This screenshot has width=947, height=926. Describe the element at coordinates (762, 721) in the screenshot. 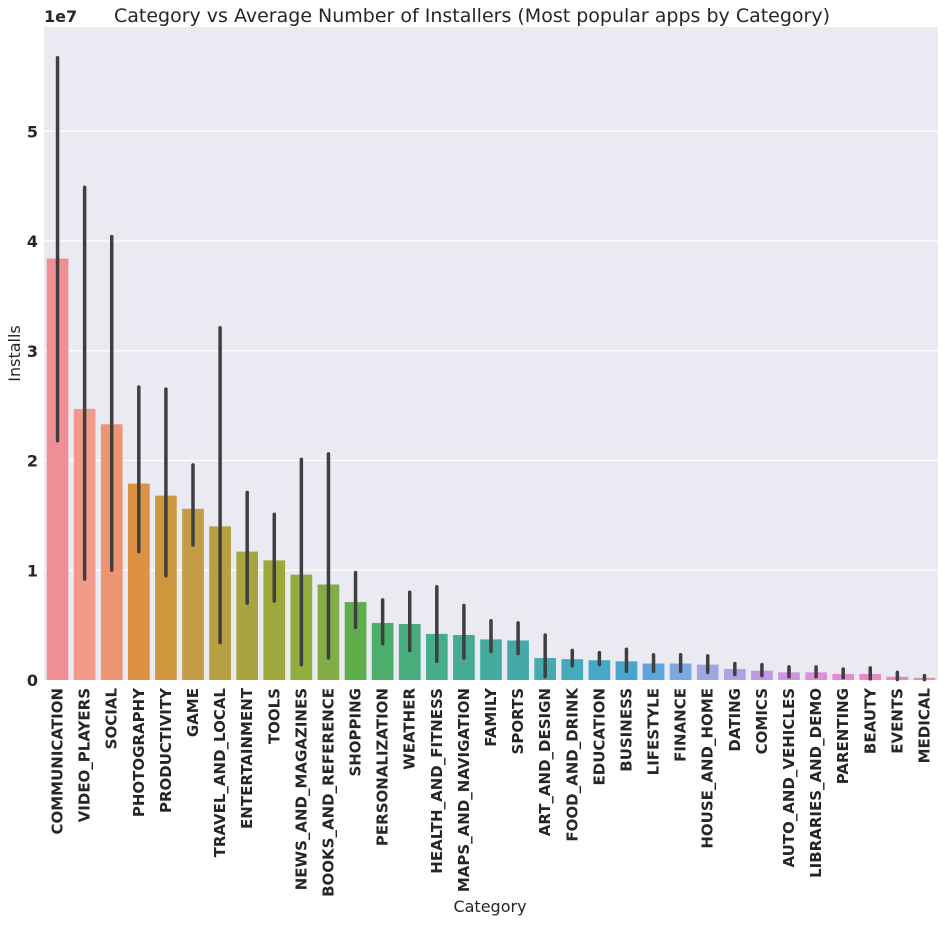

I see `x-tick-label: COMICS` at that location.